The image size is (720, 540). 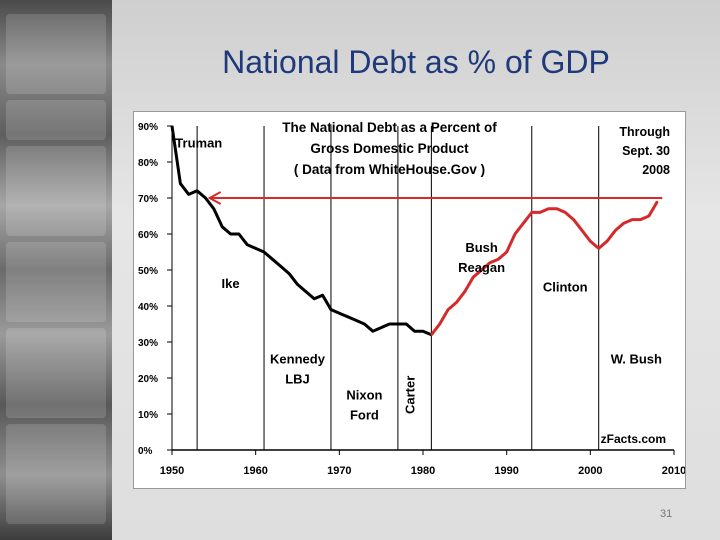 I want to click on era-label: Kennedy, so click(x=298, y=359).